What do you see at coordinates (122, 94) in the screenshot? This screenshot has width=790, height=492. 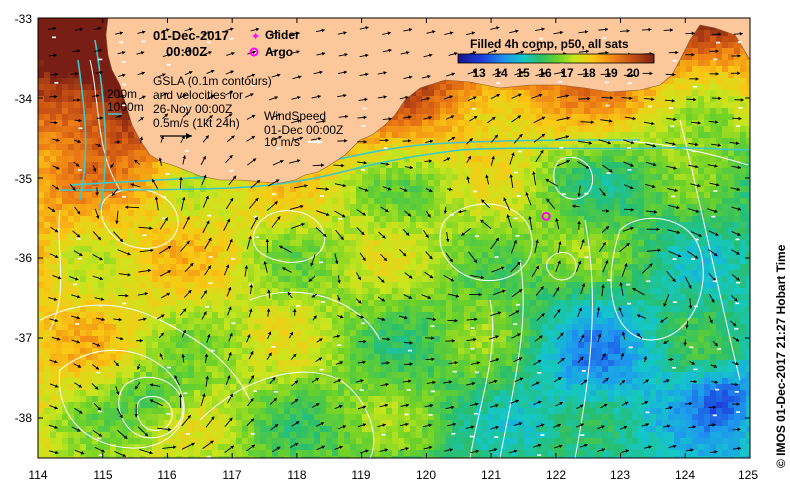 I see `isobath-label-200: 200m` at bounding box center [122, 94].